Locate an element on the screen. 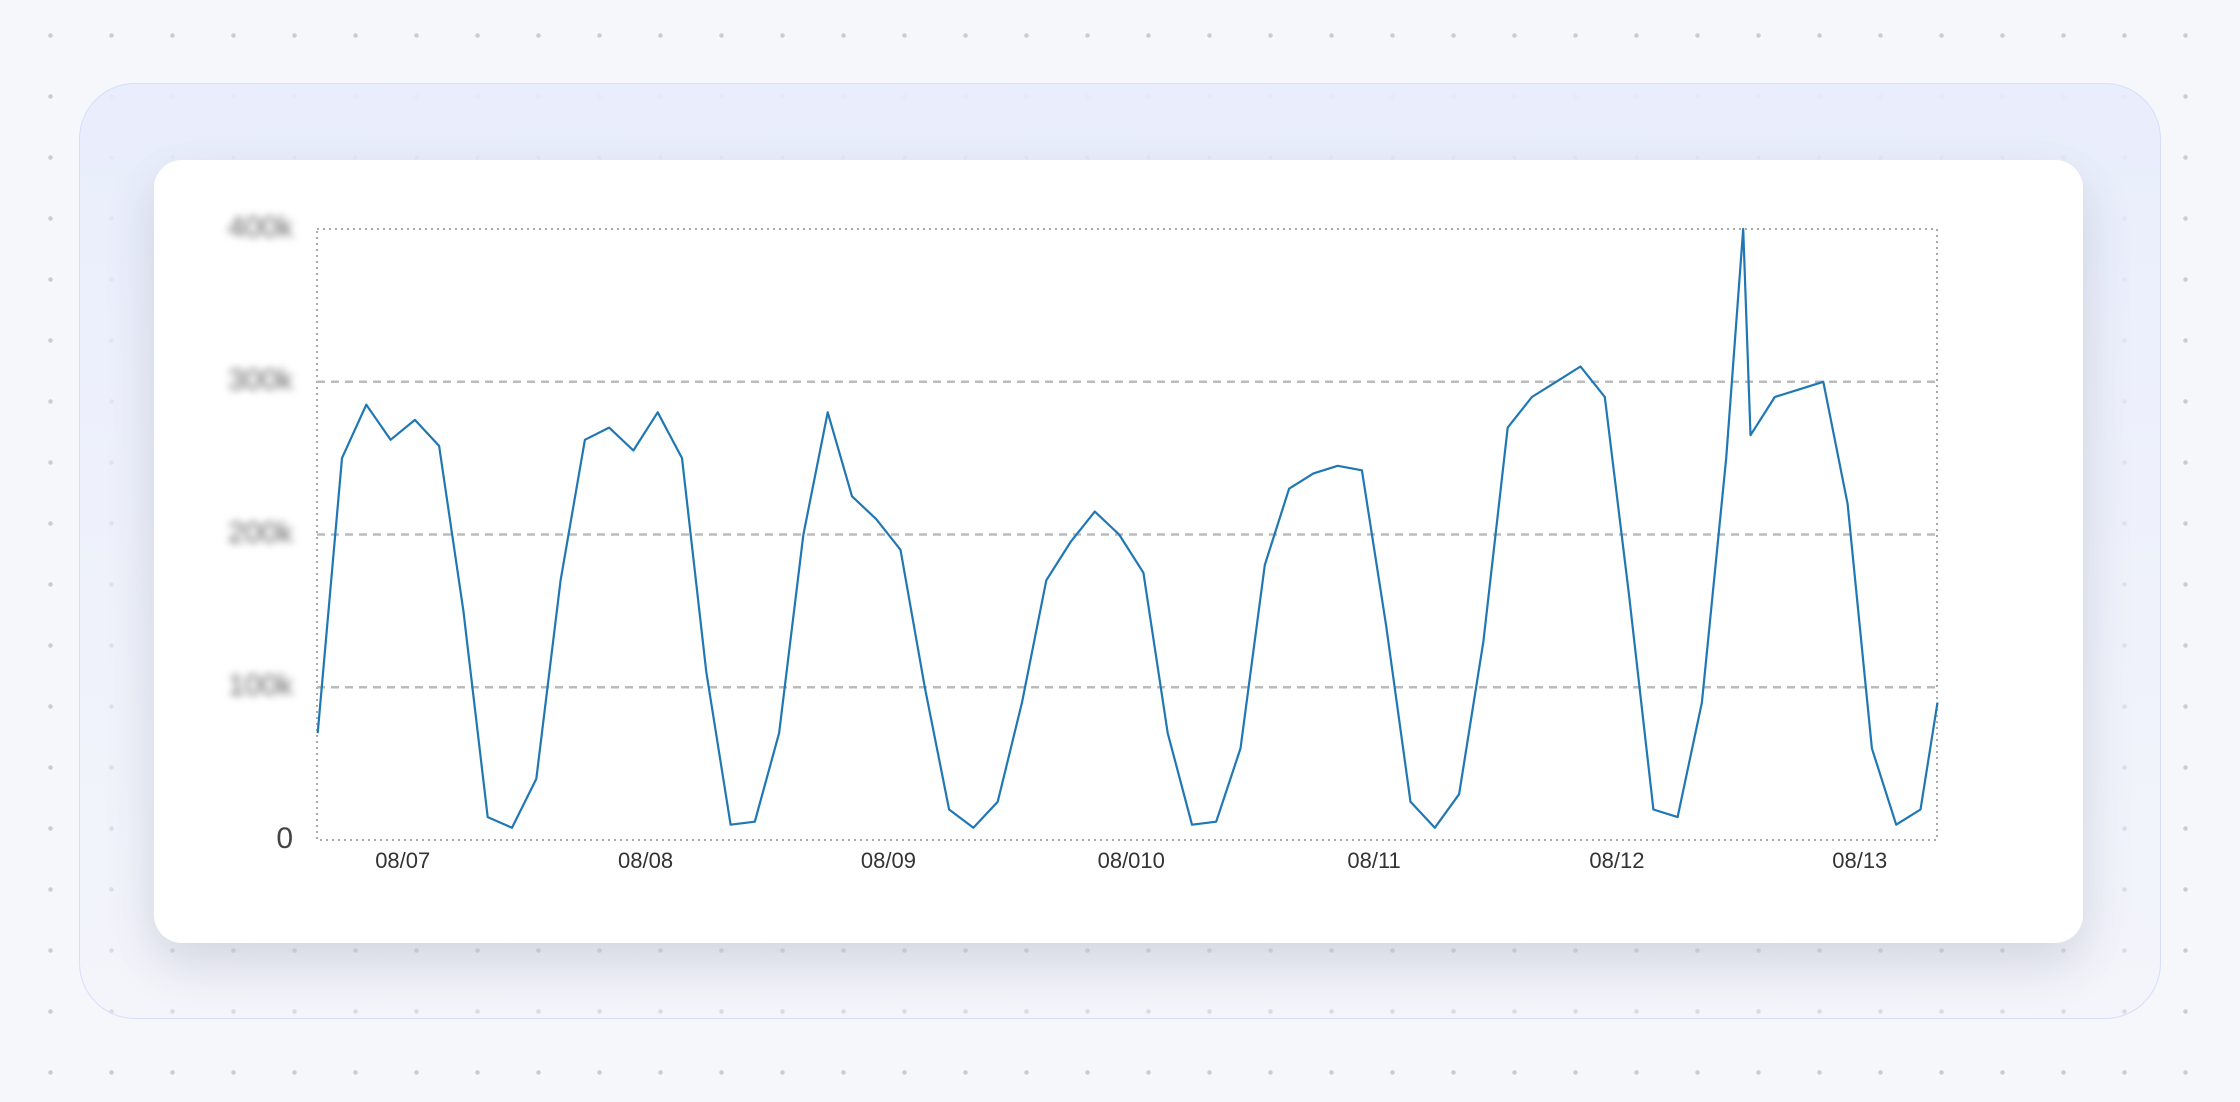  y-tick-label: 0 is located at coordinates (284, 838).